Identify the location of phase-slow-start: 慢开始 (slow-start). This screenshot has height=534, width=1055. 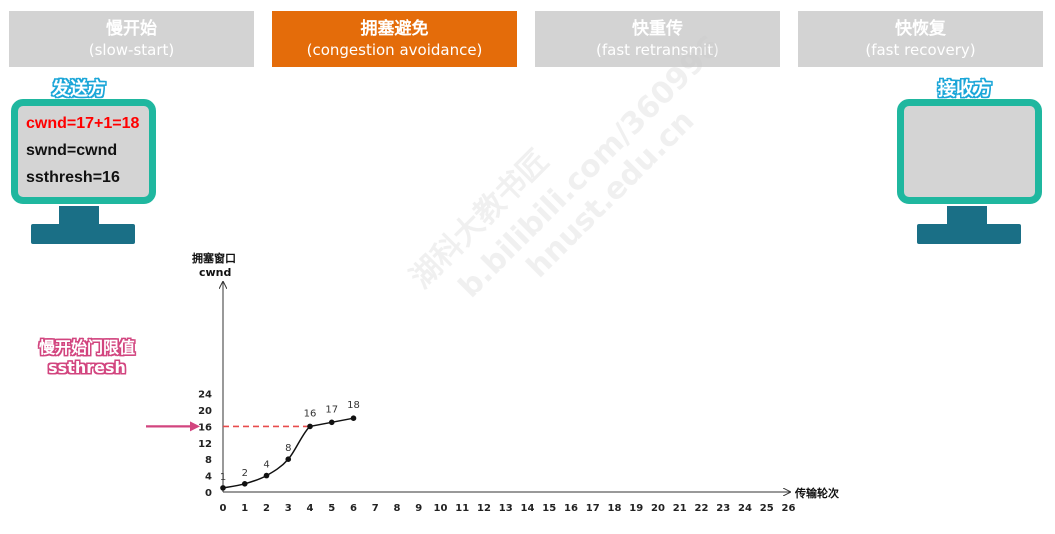
(131, 39).